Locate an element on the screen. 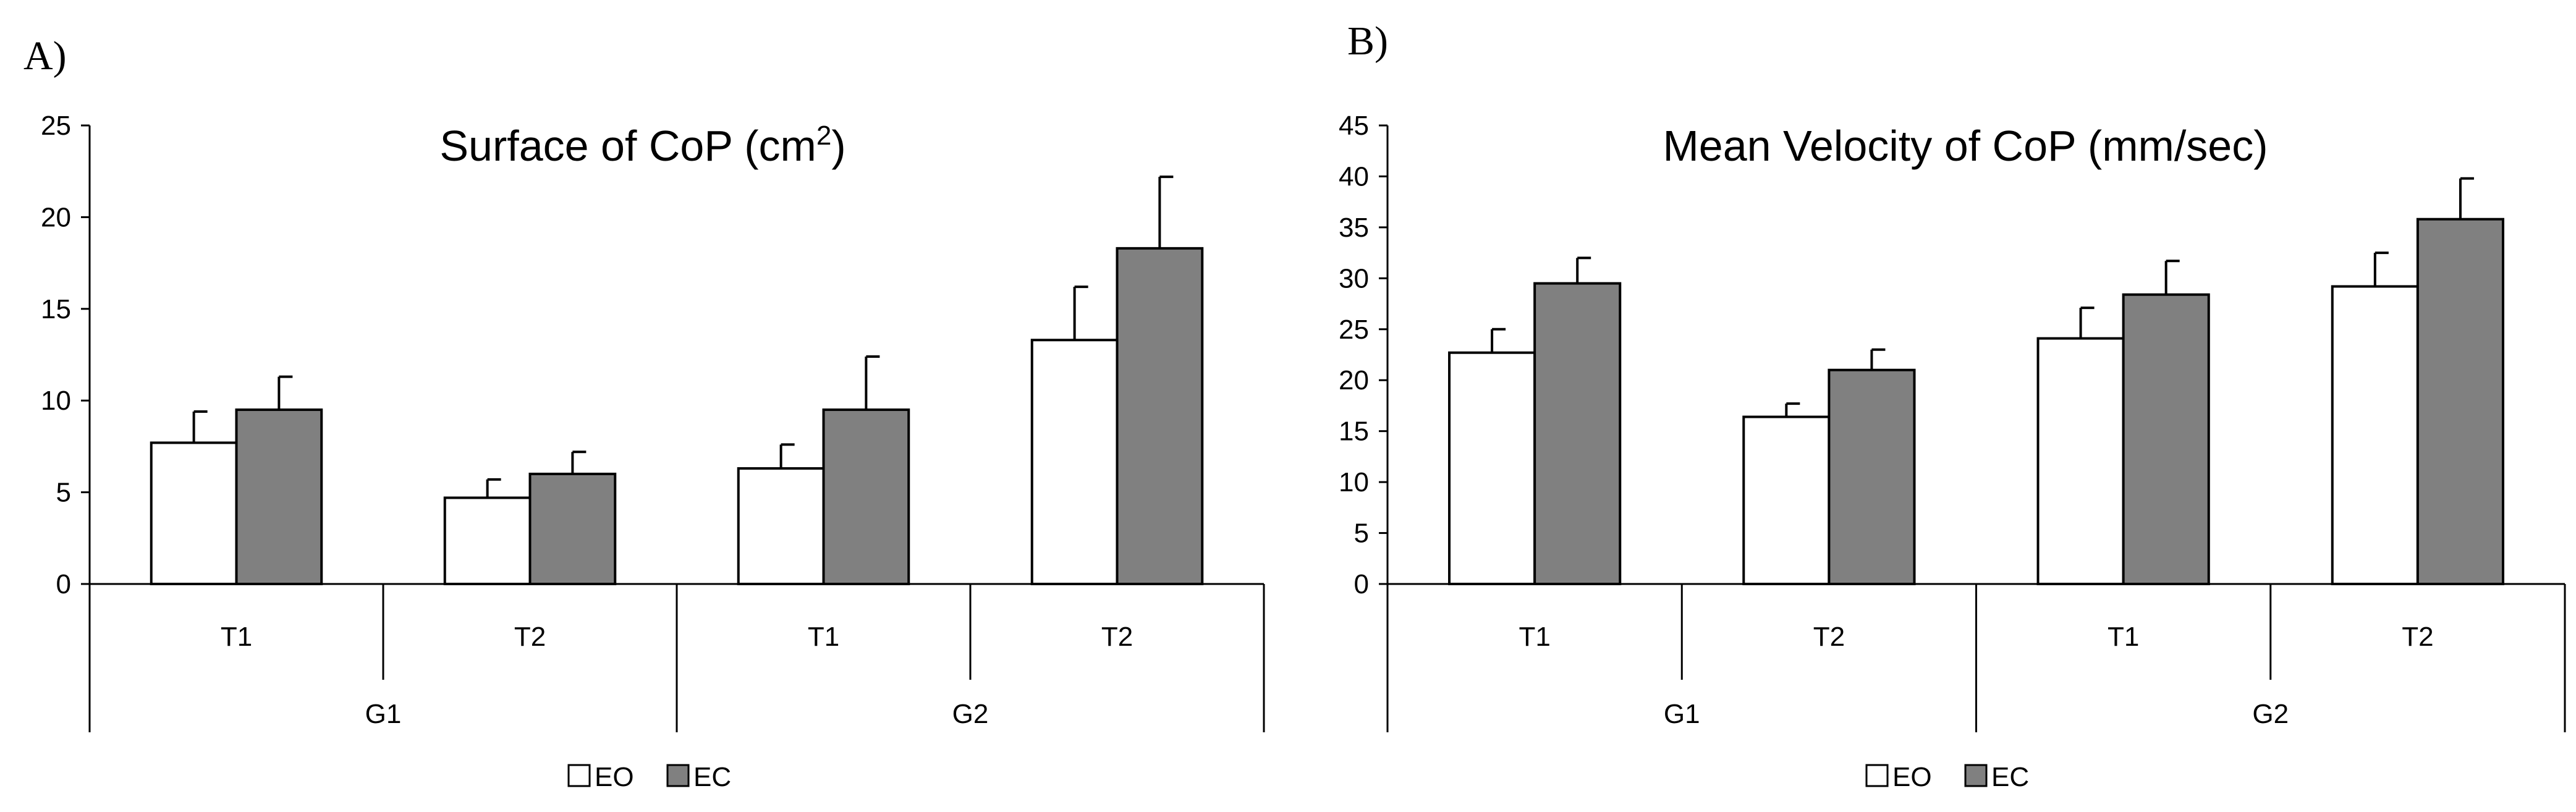 This screenshot has width=2576, height=812. y-tick-label: 45 is located at coordinates (1354, 126).